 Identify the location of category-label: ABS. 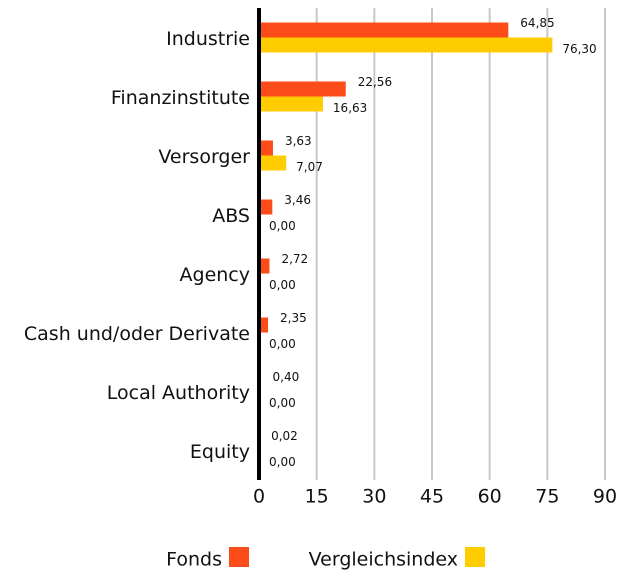
(231, 216).